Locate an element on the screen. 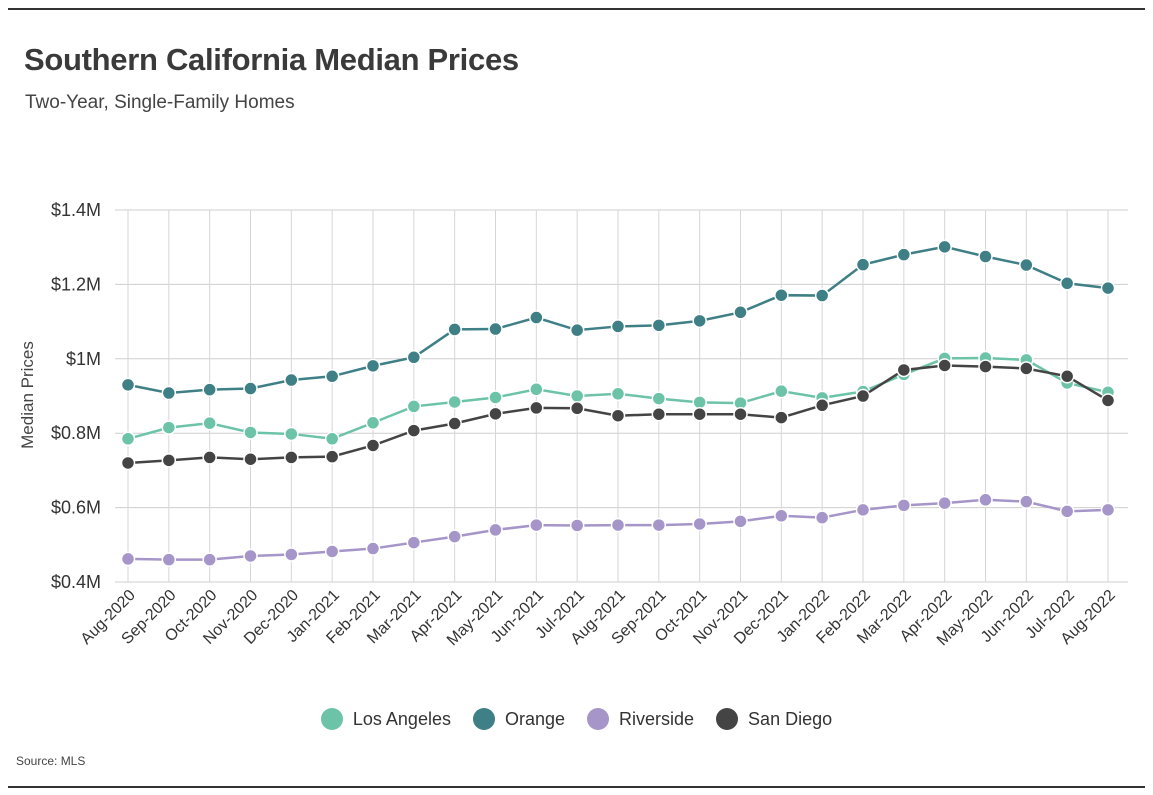 This screenshot has width=1153, height=795. y-tick-label: $1.4M is located at coordinates (76, 210).